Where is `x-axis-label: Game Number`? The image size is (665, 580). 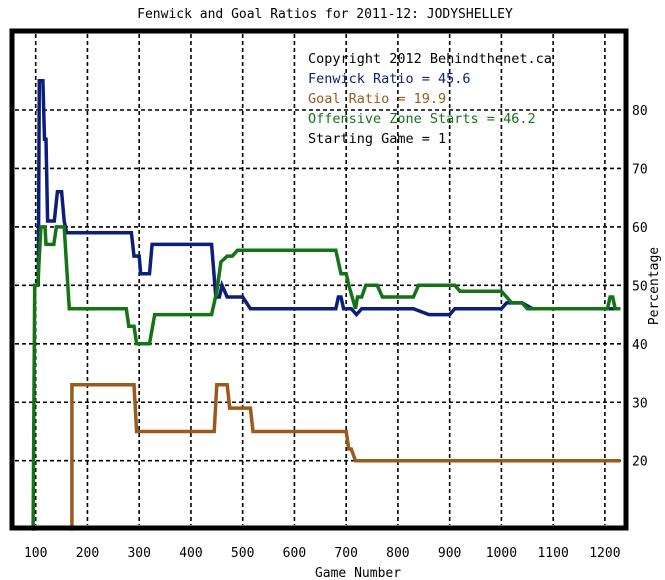
x-axis-label: Game Number is located at coordinates (358, 573).